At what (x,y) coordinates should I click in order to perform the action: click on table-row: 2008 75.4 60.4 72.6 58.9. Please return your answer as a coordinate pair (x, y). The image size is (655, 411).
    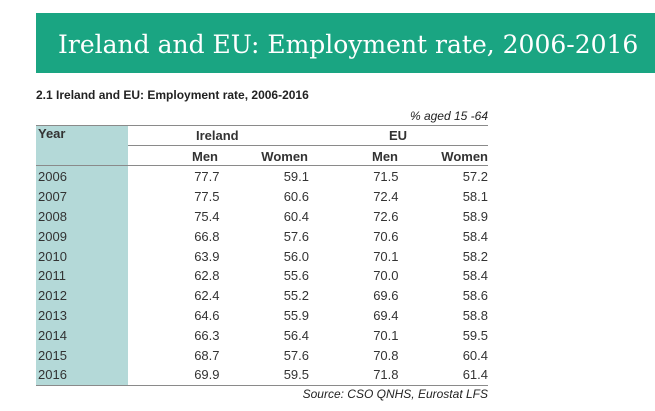
    Looking at the image, I should click on (262, 217).